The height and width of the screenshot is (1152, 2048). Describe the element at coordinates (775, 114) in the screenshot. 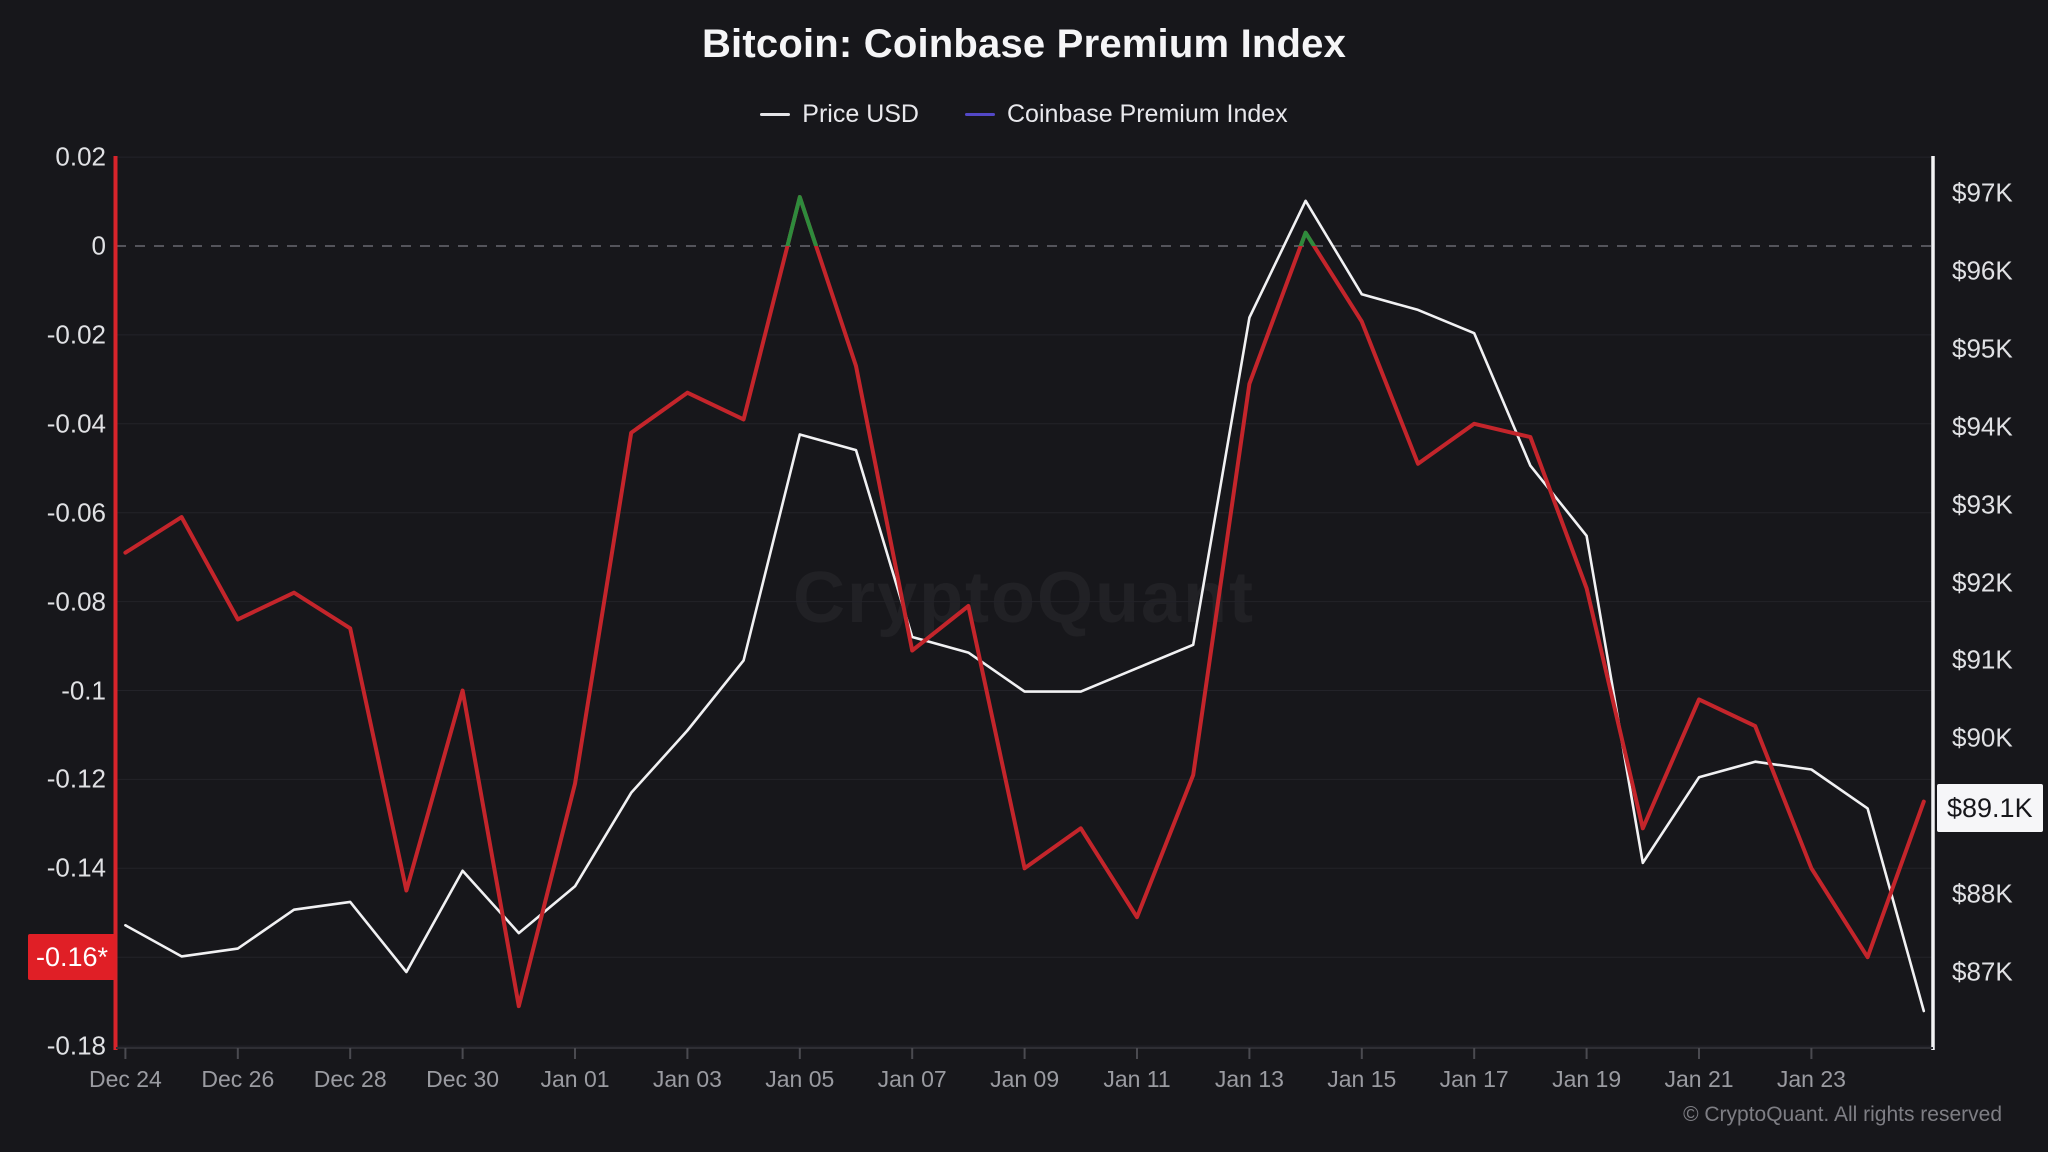

I see `price-usd-line-swatch-icon` at that location.